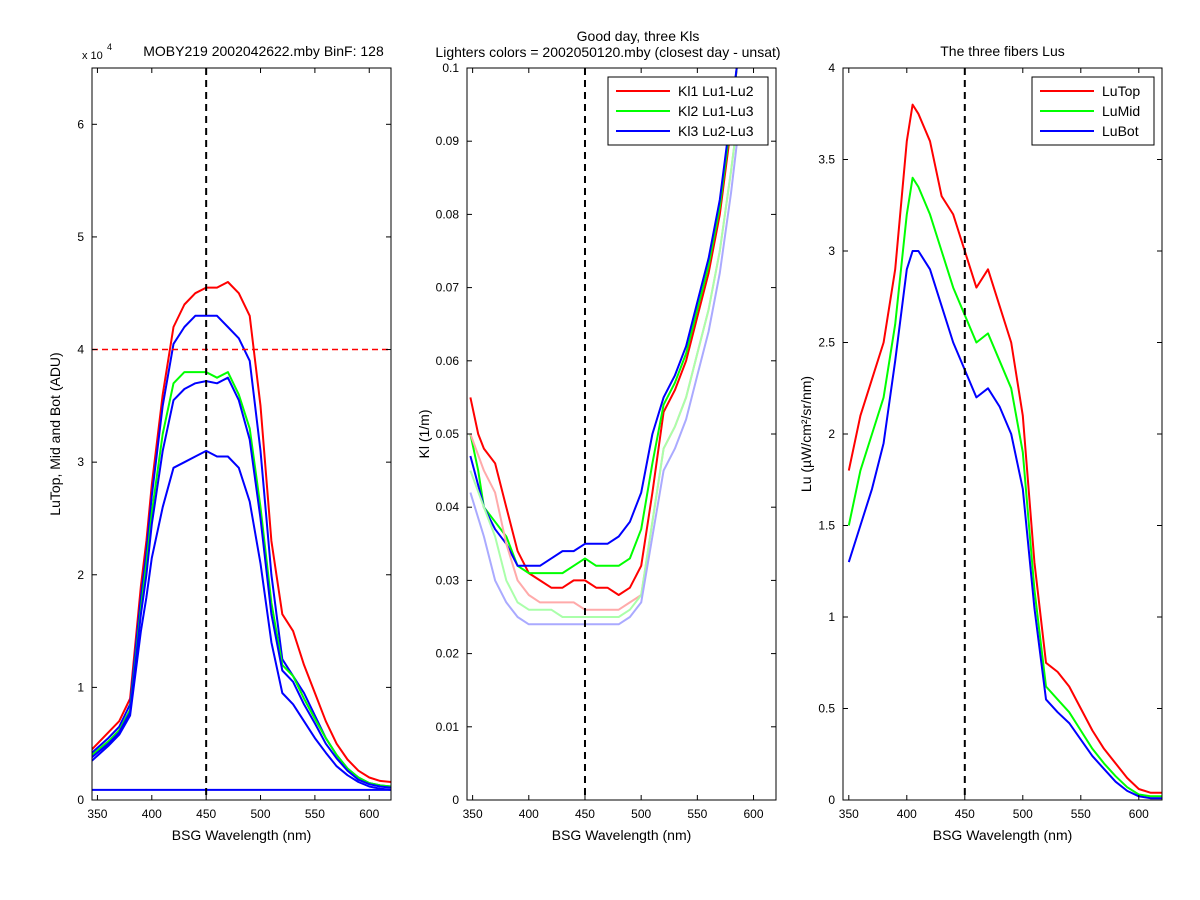  I want to click on chart-2-xtick-label: 550, so click(697, 814).